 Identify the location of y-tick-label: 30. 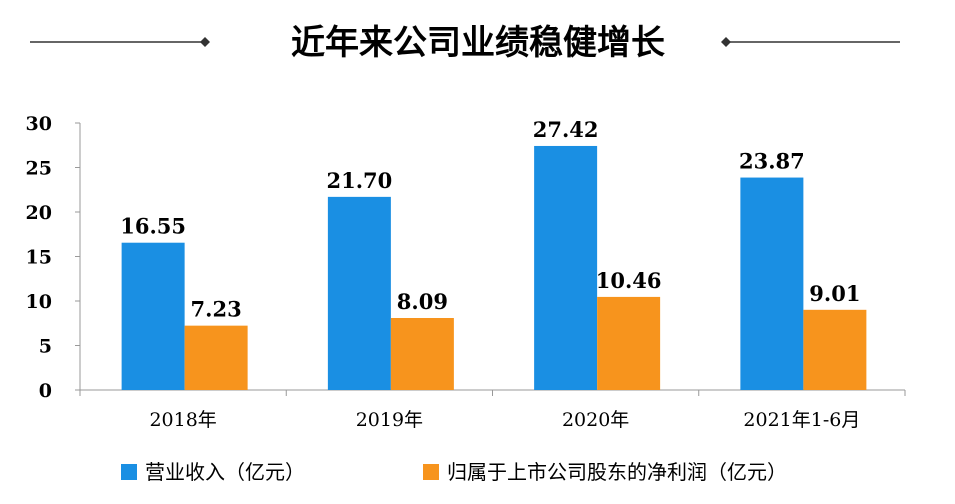
(39, 124).